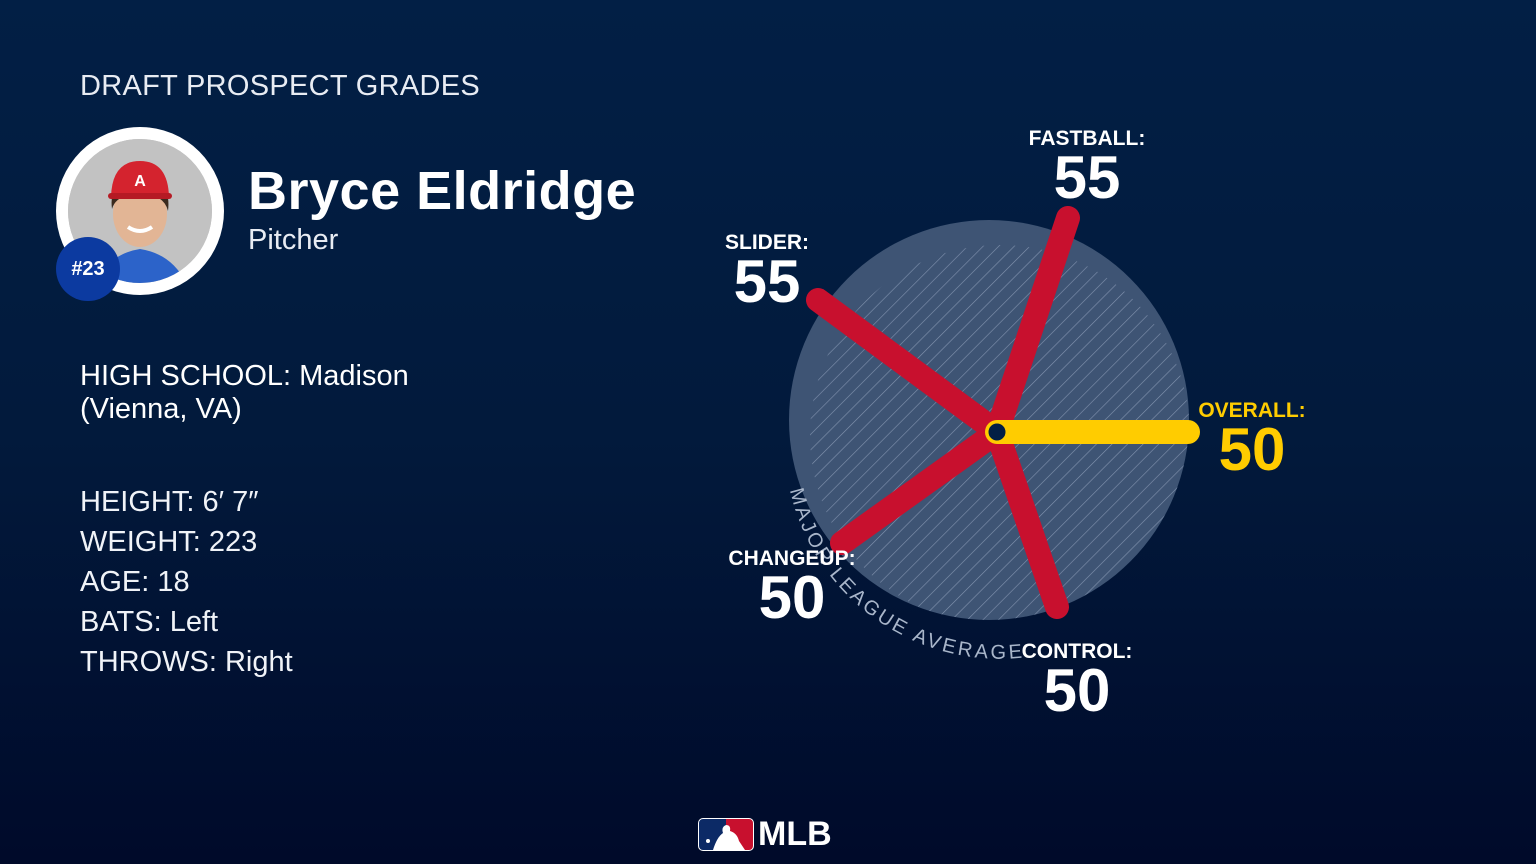 The image size is (1536, 864). What do you see at coordinates (149, 622) in the screenshot?
I see `stat-bats: BATS: Left` at bounding box center [149, 622].